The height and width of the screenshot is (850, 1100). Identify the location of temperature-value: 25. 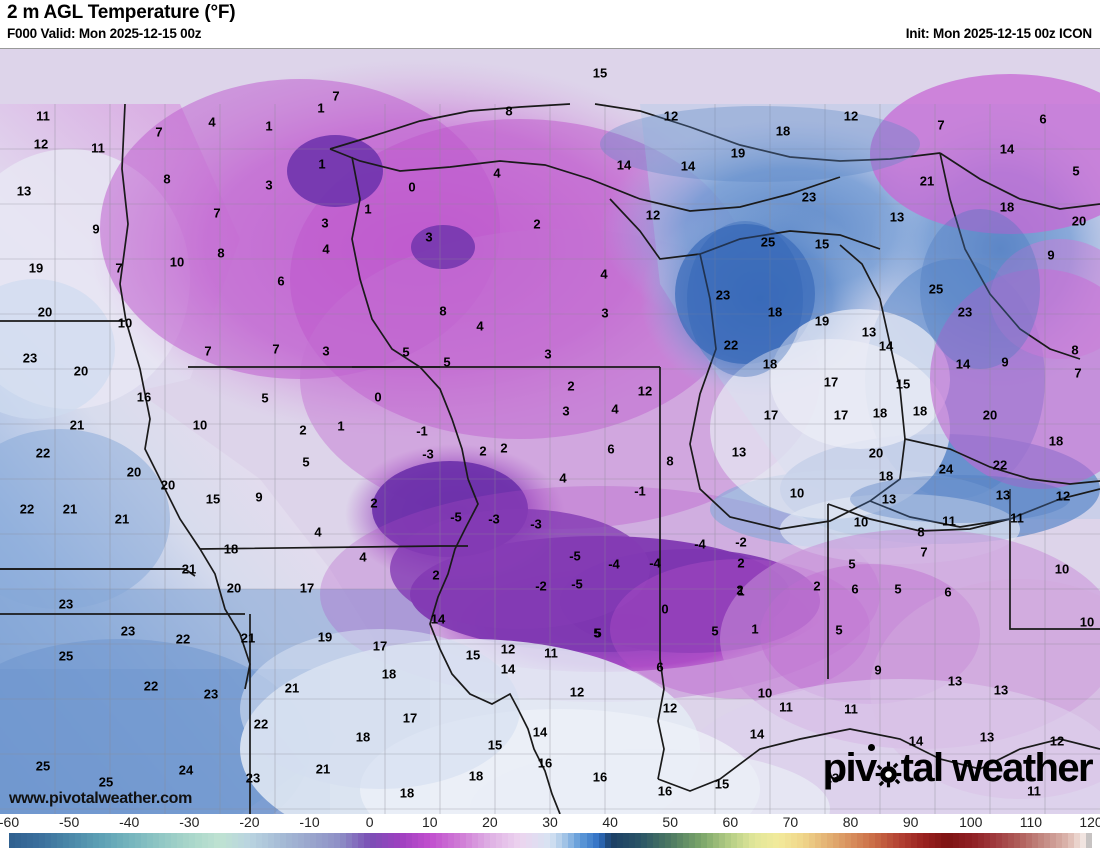
(106, 782).